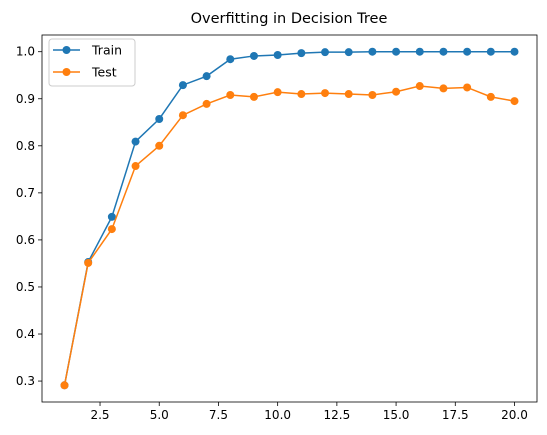  What do you see at coordinates (25, 334) in the screenshot?
I see `y-tick-label: 0.4` at bounding box center [25, 334].